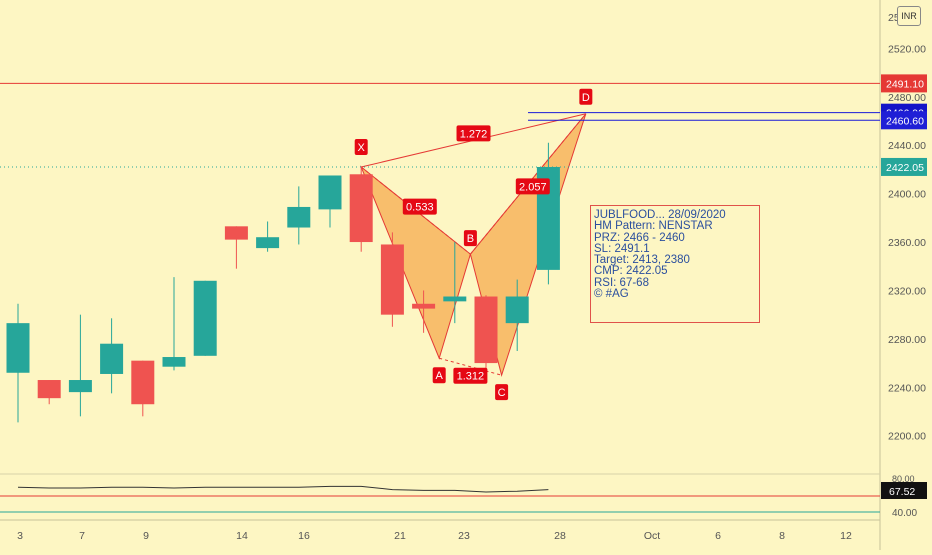 This screenshot has width=932, height=555. I want to click on point-label-c: C, so click(502, 393).